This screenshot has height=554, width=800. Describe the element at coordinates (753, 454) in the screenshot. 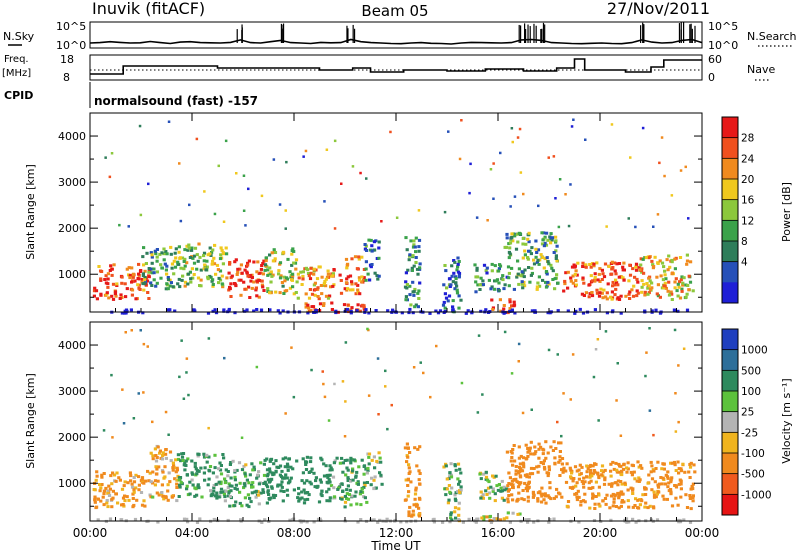

I see `colorbar-tick-label: -100` at that location.